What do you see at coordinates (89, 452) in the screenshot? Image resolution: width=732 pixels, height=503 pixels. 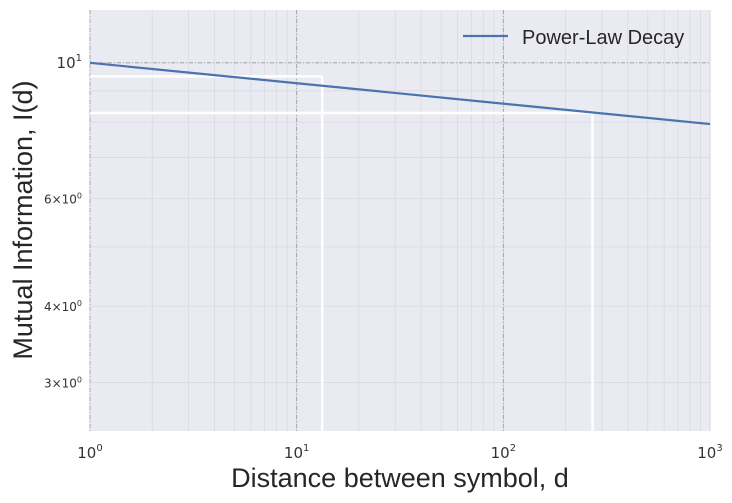 I see `x-tick-label: 10⁰` at bounding box center [89, 452].